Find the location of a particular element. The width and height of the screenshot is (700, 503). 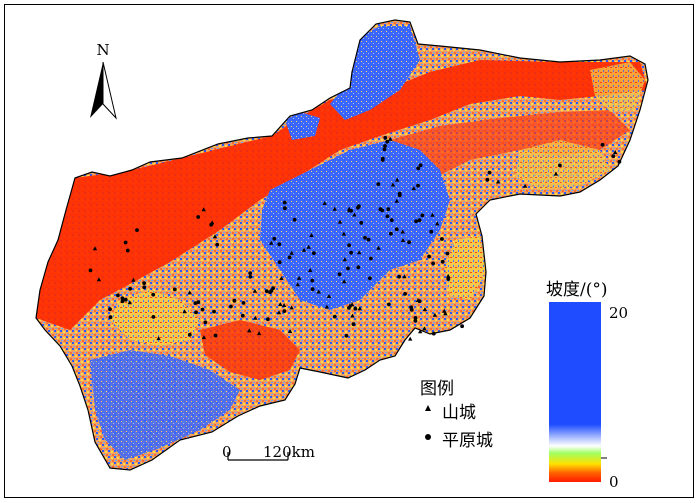

north-arrow: N is located at coordinates (103, 80).